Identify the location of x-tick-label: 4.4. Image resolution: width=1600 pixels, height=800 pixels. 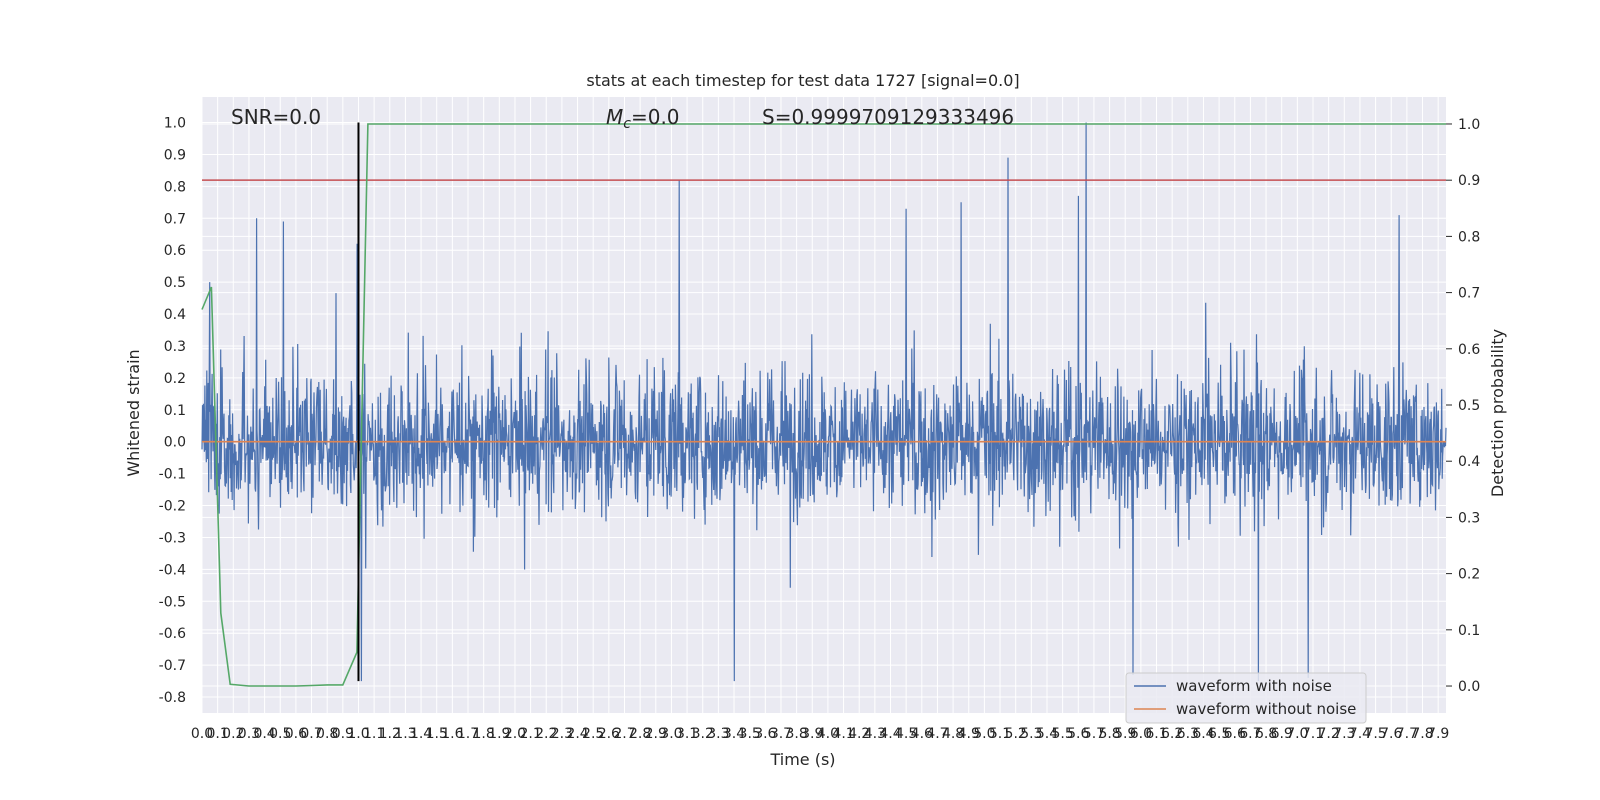
(890, 734).